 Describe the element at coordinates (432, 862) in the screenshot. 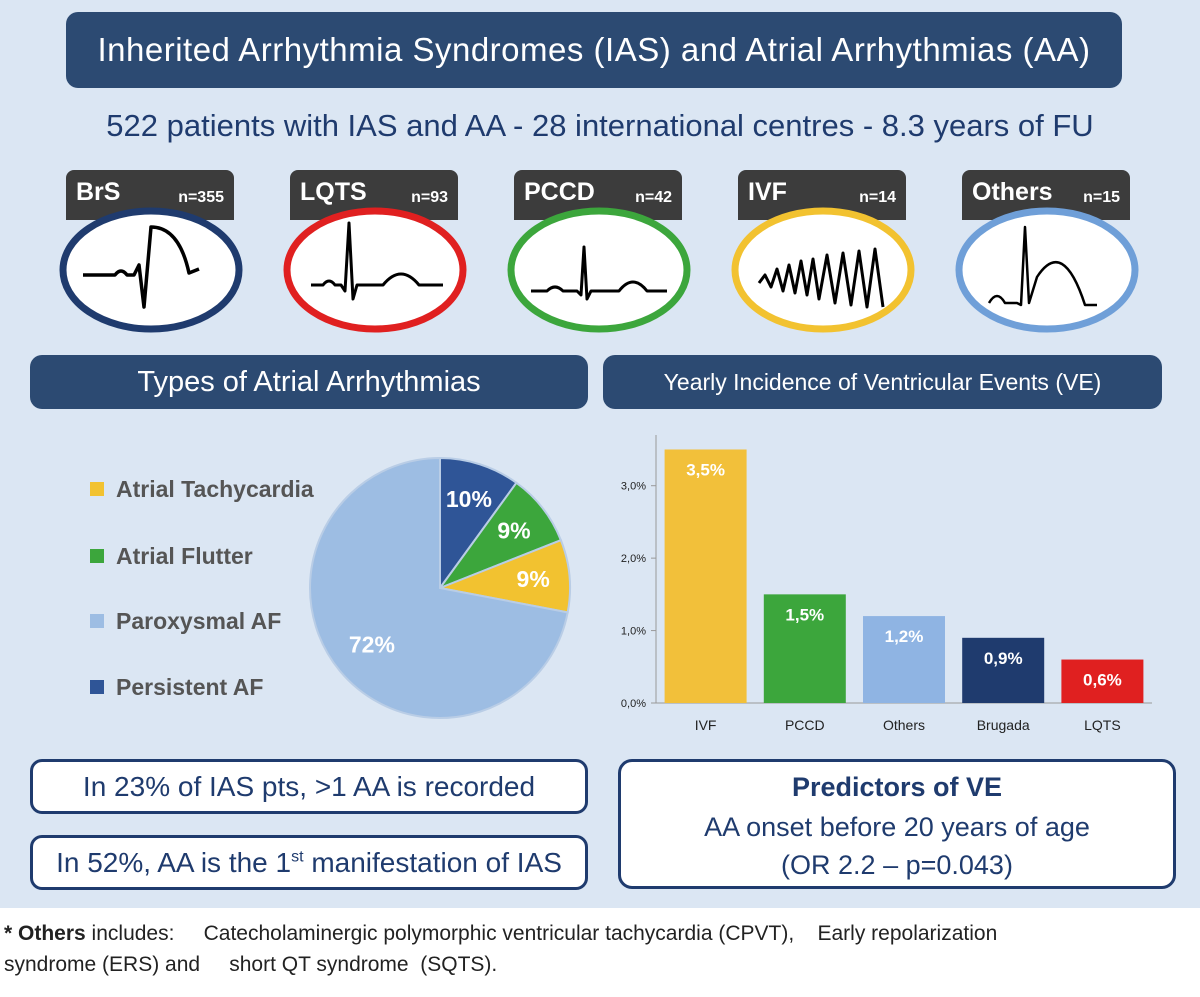

I see `fact-text-post: manifestation of IAS` at that location.